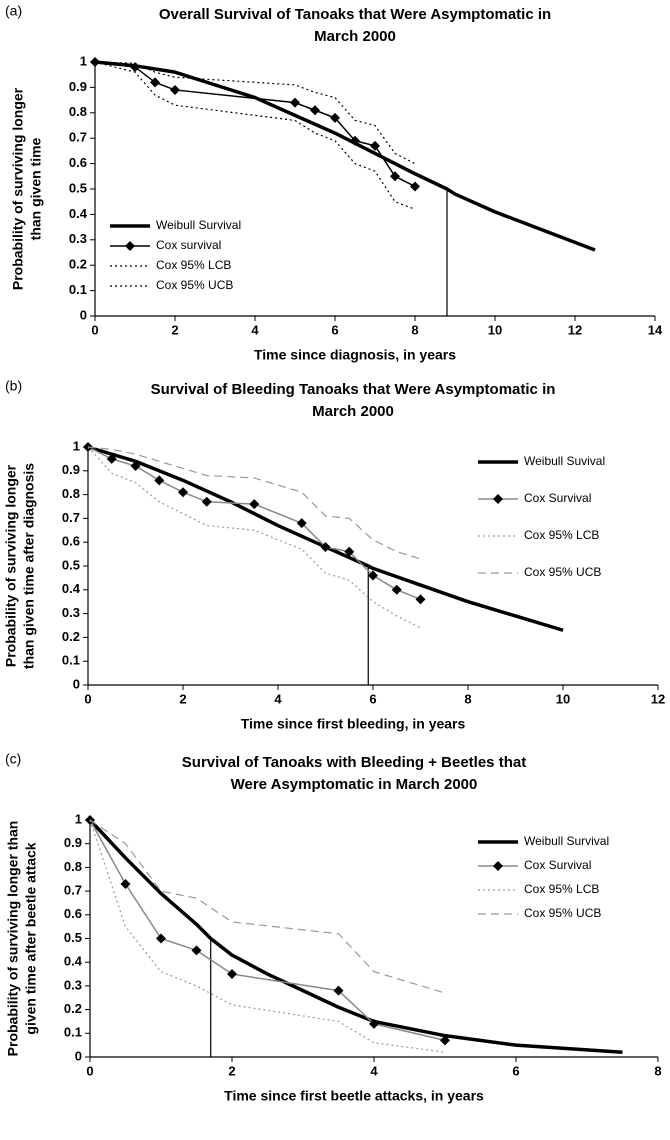 The image size is (670, 1140). I want to click on x-tick-label: 10, so click(563, 698).